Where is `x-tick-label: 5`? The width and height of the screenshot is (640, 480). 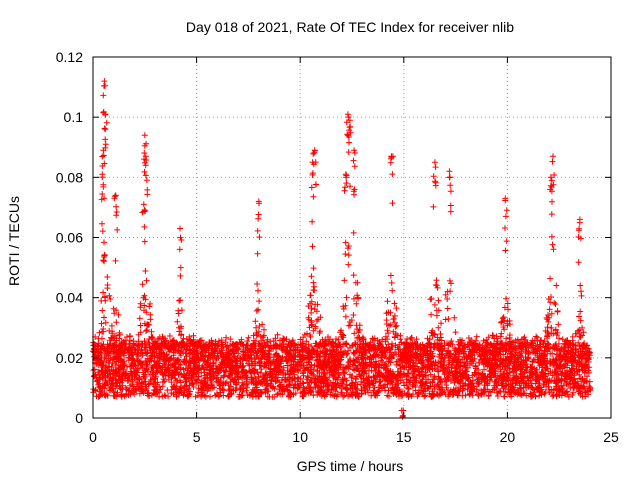 x-tick-label: 5 is located at coordinates (197, 437).